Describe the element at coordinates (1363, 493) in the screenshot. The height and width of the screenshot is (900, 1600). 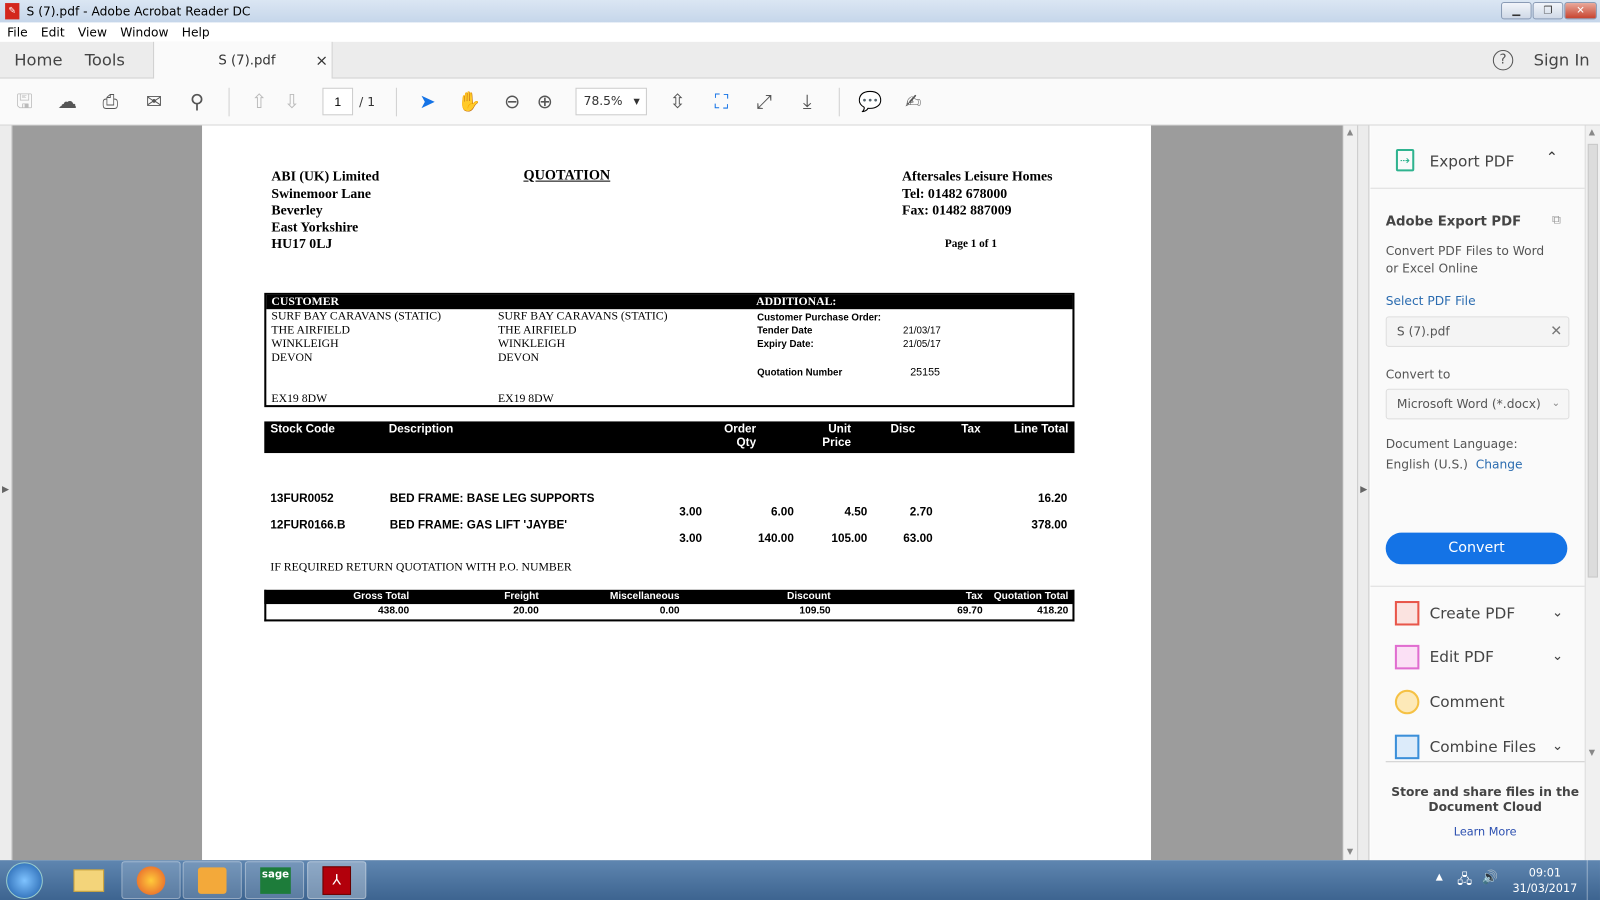
I see `collapse-panel-toggle: ▶` at that location.